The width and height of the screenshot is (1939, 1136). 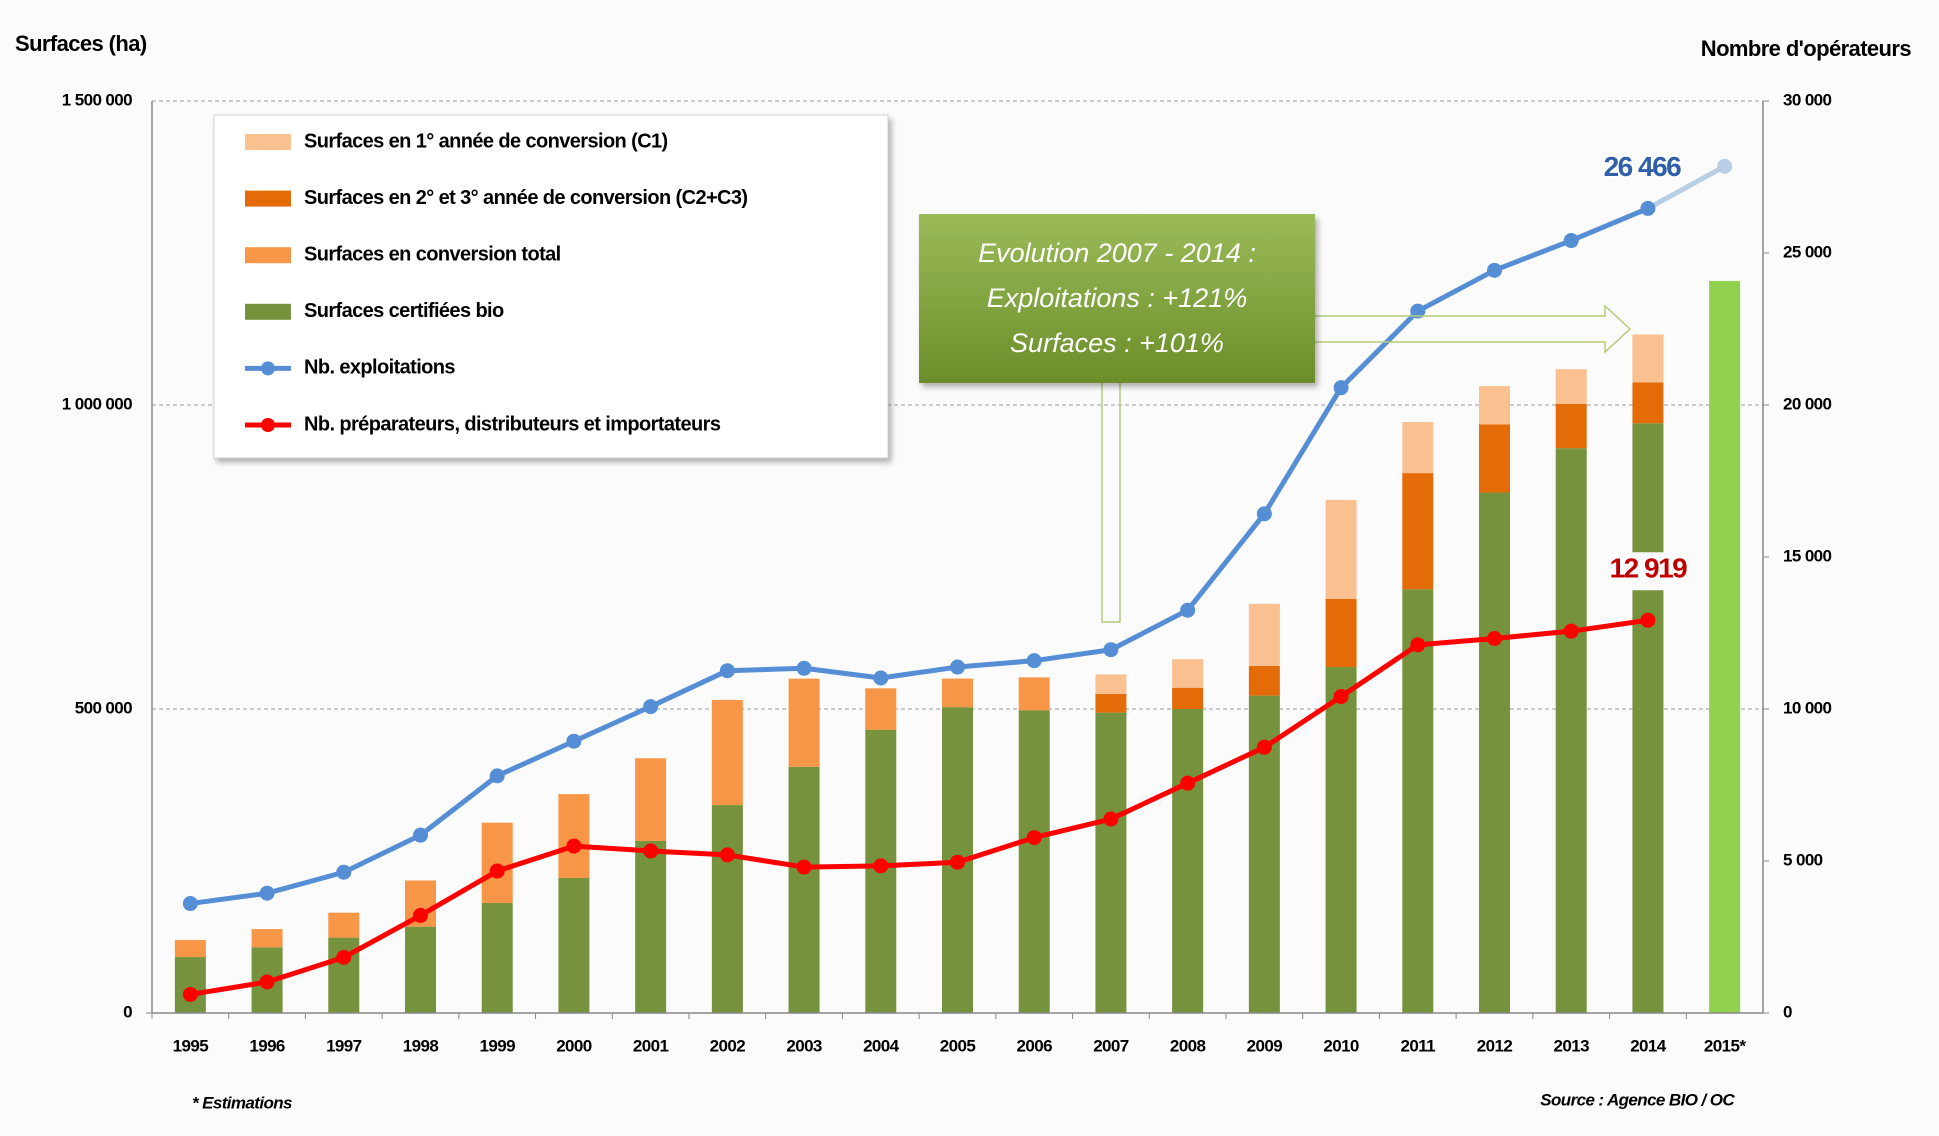 What do you see at coordinates (1806, 48) in the screenshot?
I see `y2-axis-title: Nombre d'opérateurs` at bounding box center [1806, 48].